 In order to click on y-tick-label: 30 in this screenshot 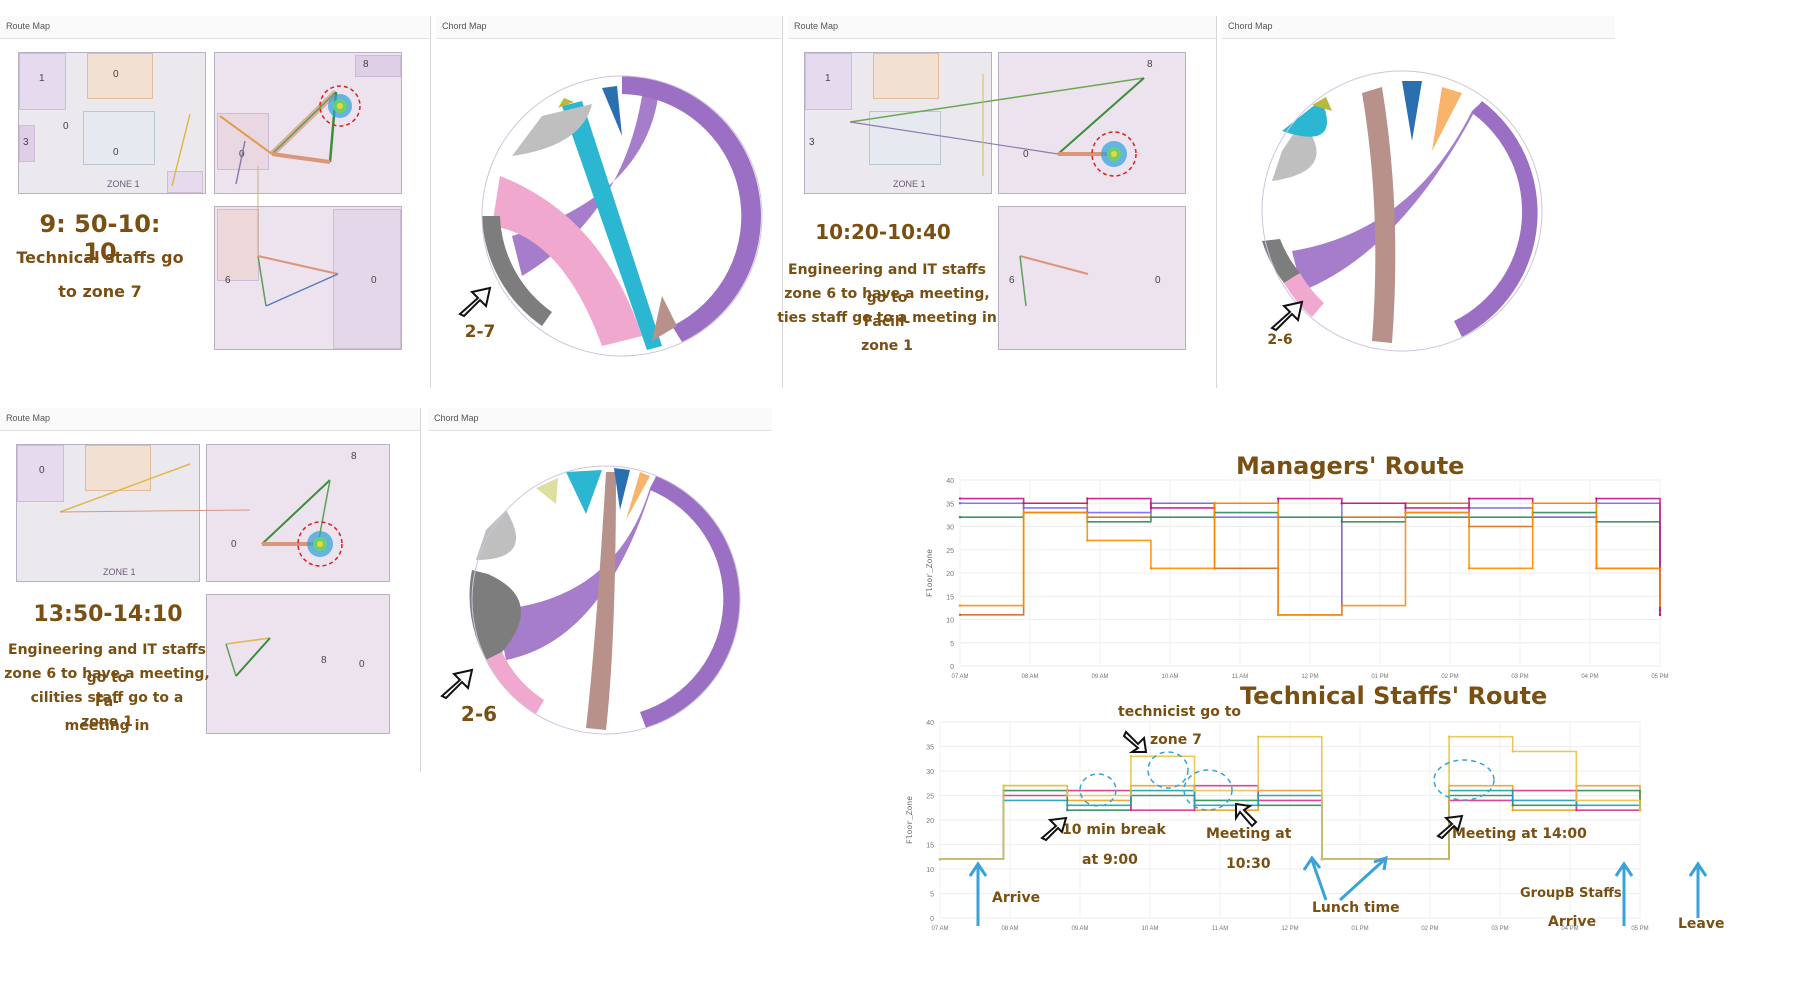, I will do `click(950, 528)`.